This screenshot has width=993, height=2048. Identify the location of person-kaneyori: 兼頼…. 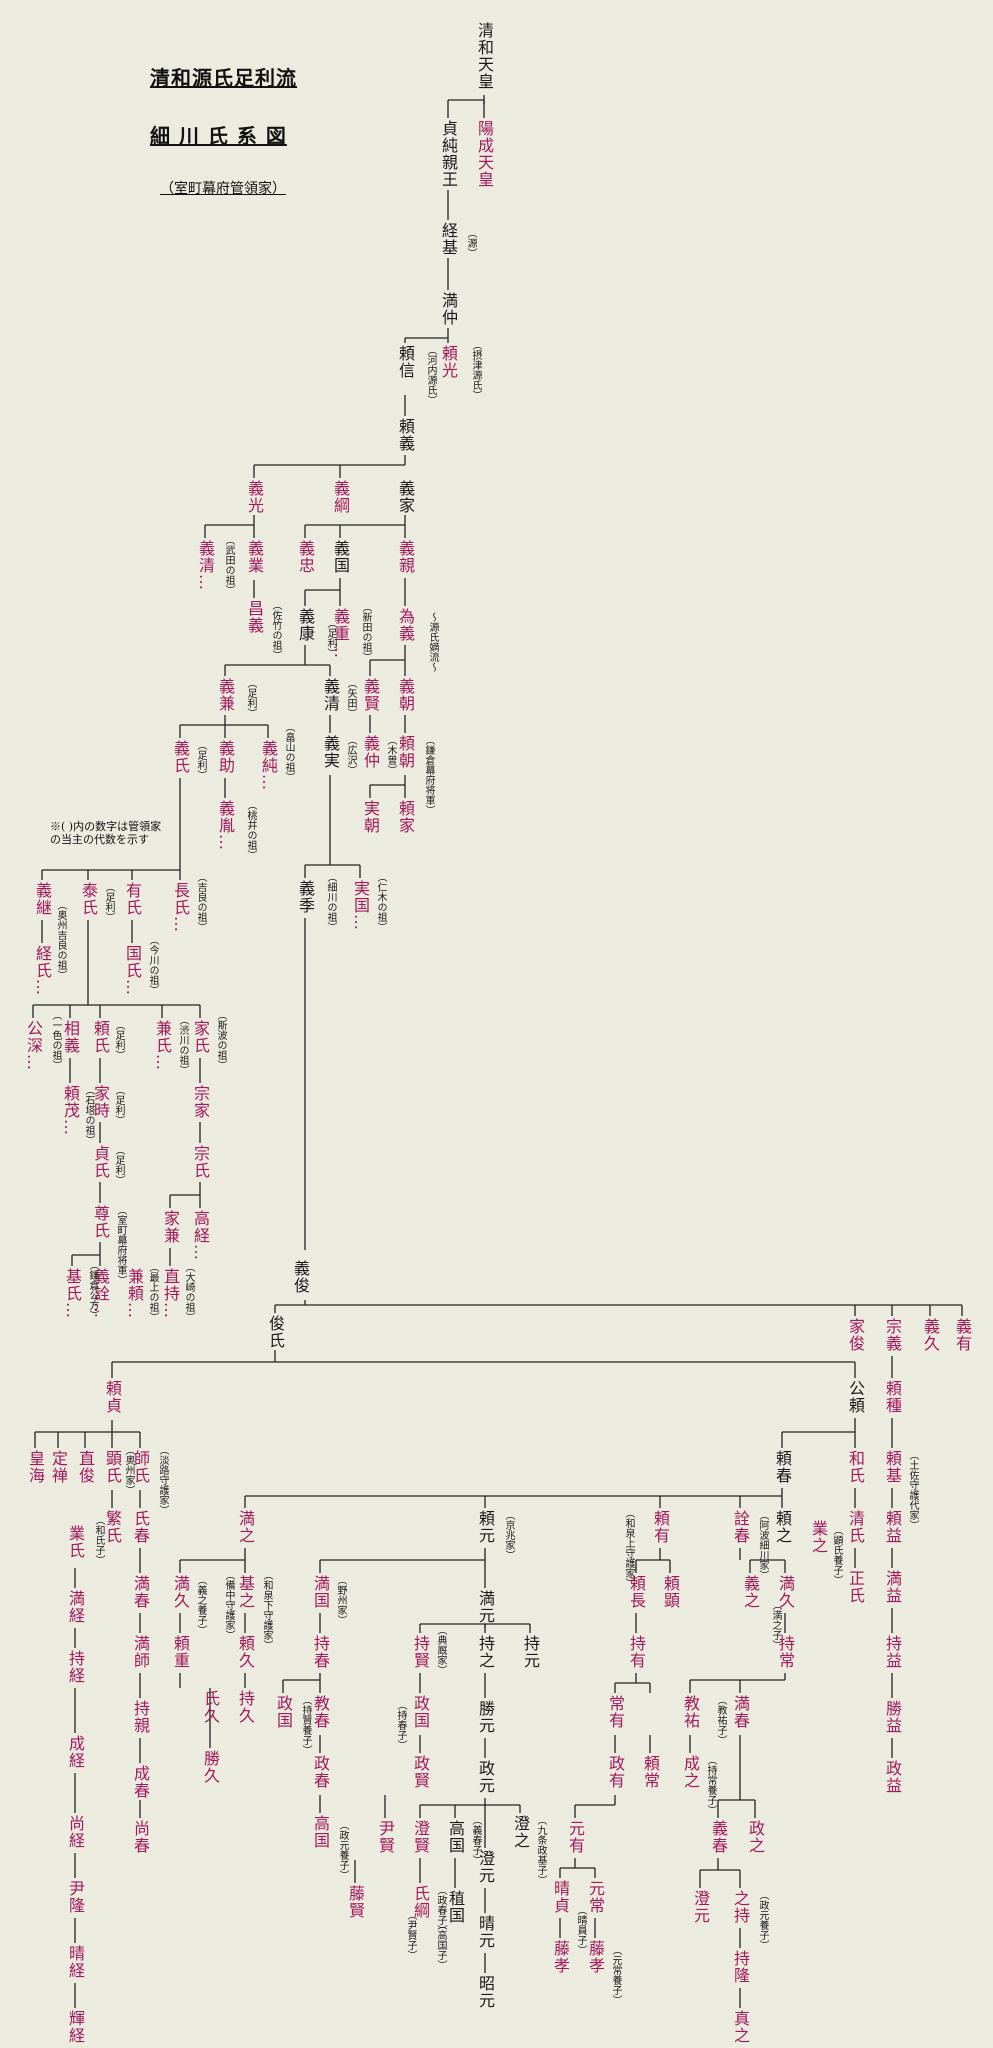
(134, 1293).